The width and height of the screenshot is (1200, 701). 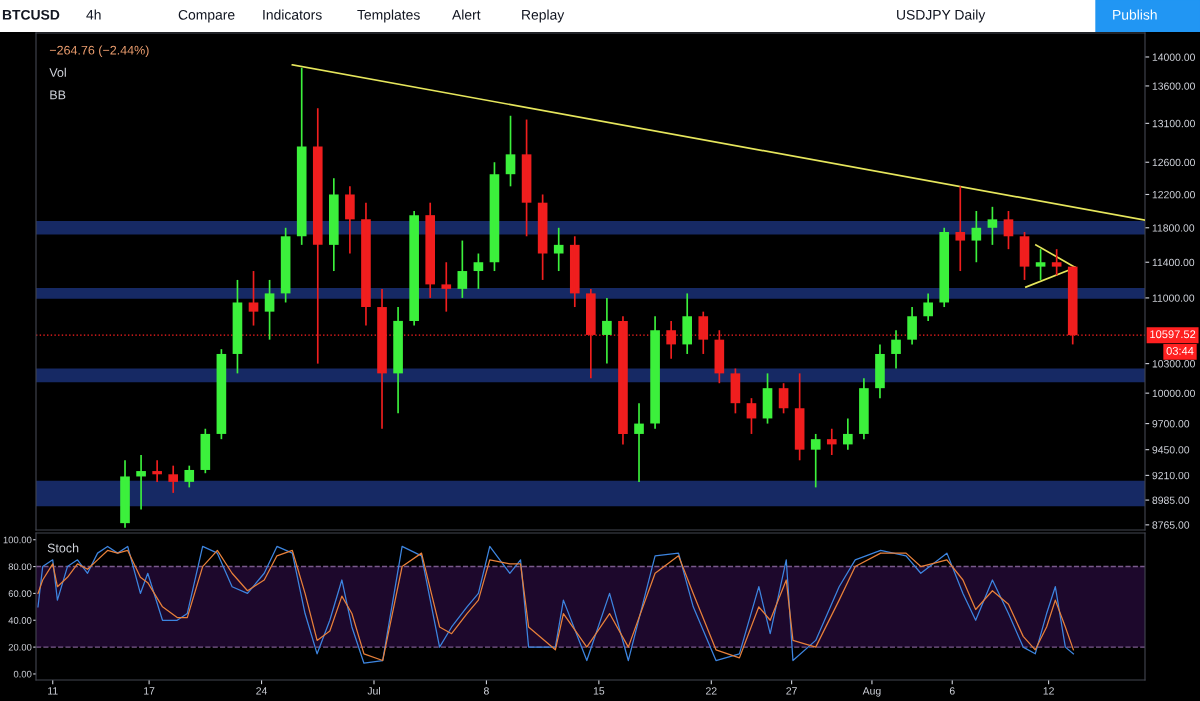 What do you see at coordinates (1171, 525) in the screenshot?
I see `y-tick-label: 8765.00` at bounding box center [1171, 525].